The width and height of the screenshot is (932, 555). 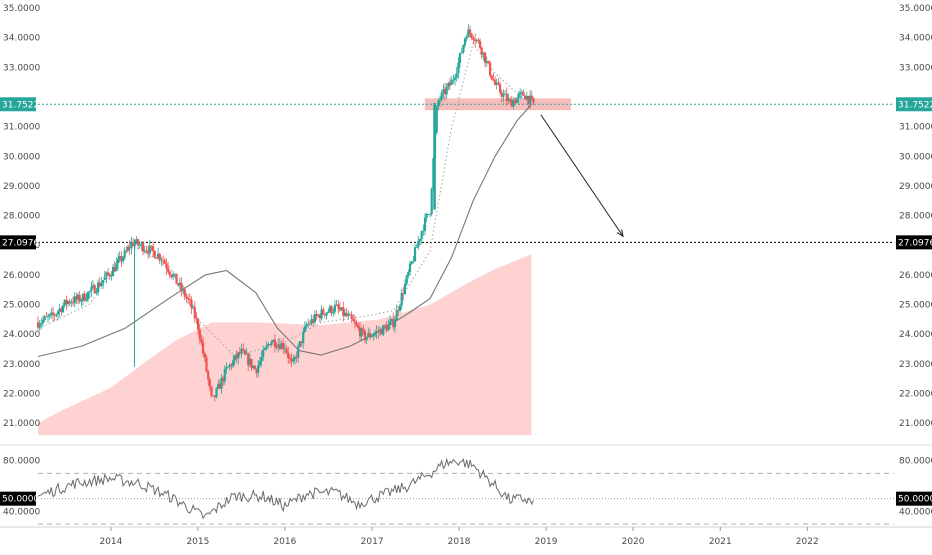 I want to click on y-tick-label-right: 29.0000, so click(x=915, y=187).